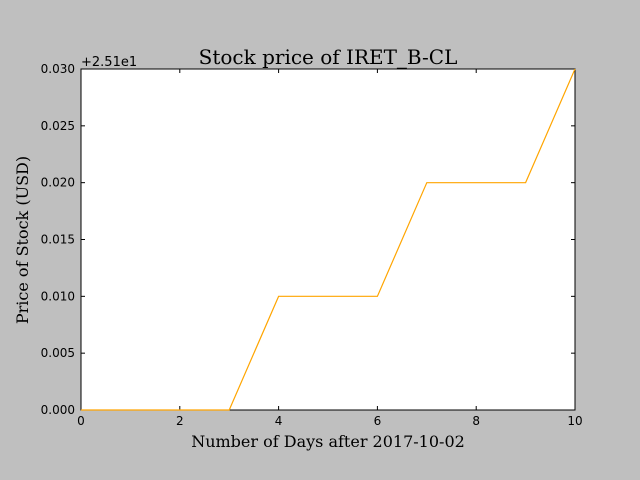 This screenshot has width=640, height=480. Describe the element at coordinates (476, 421) in the screenshot. I see `x-tick-label: 8` at that location.